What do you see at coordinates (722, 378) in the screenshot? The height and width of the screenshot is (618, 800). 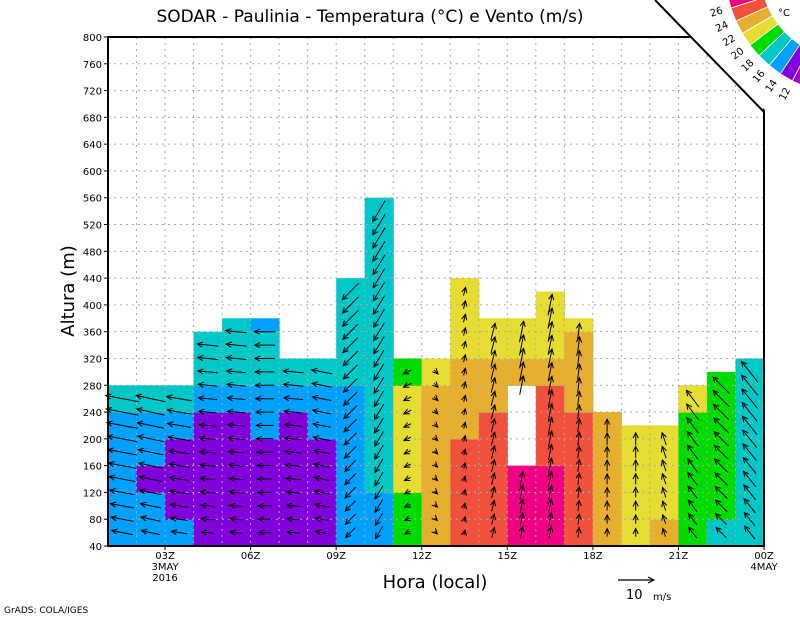 I see `temperature-cell` at bounding box center [722, 378].